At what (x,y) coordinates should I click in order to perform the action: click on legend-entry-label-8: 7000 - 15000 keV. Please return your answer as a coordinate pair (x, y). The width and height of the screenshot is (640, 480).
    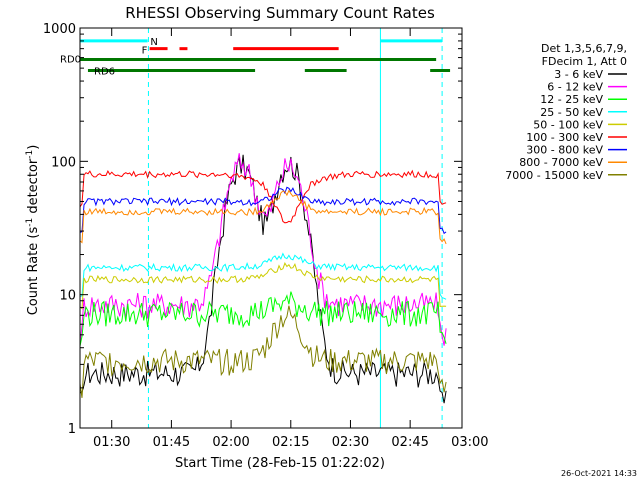
    Looking at the image, I should click on (554, 175).